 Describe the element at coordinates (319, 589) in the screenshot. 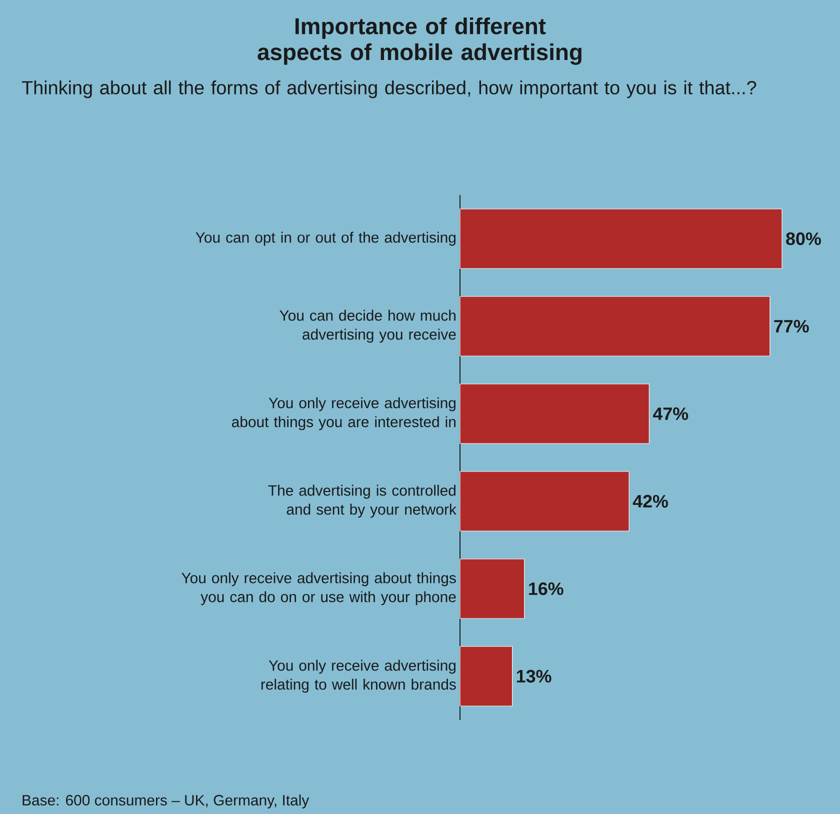

I see `y-tick-label: You only receive advertising about things you can do on or use with your phone` at that location.